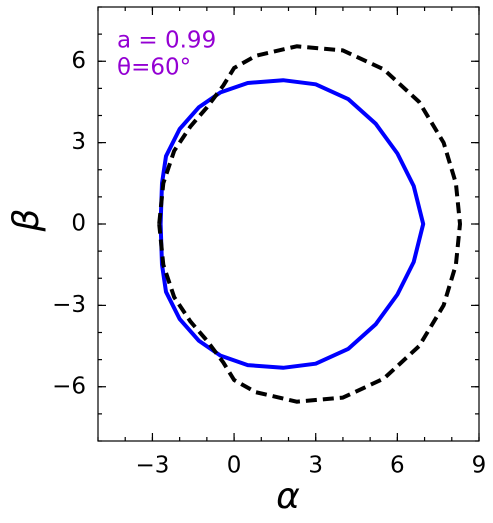 This screenshot has height=523, width=493. Describe the element at coordinates (78, 224) in the screenshot. I see `y-tick-label: 0` at that location.